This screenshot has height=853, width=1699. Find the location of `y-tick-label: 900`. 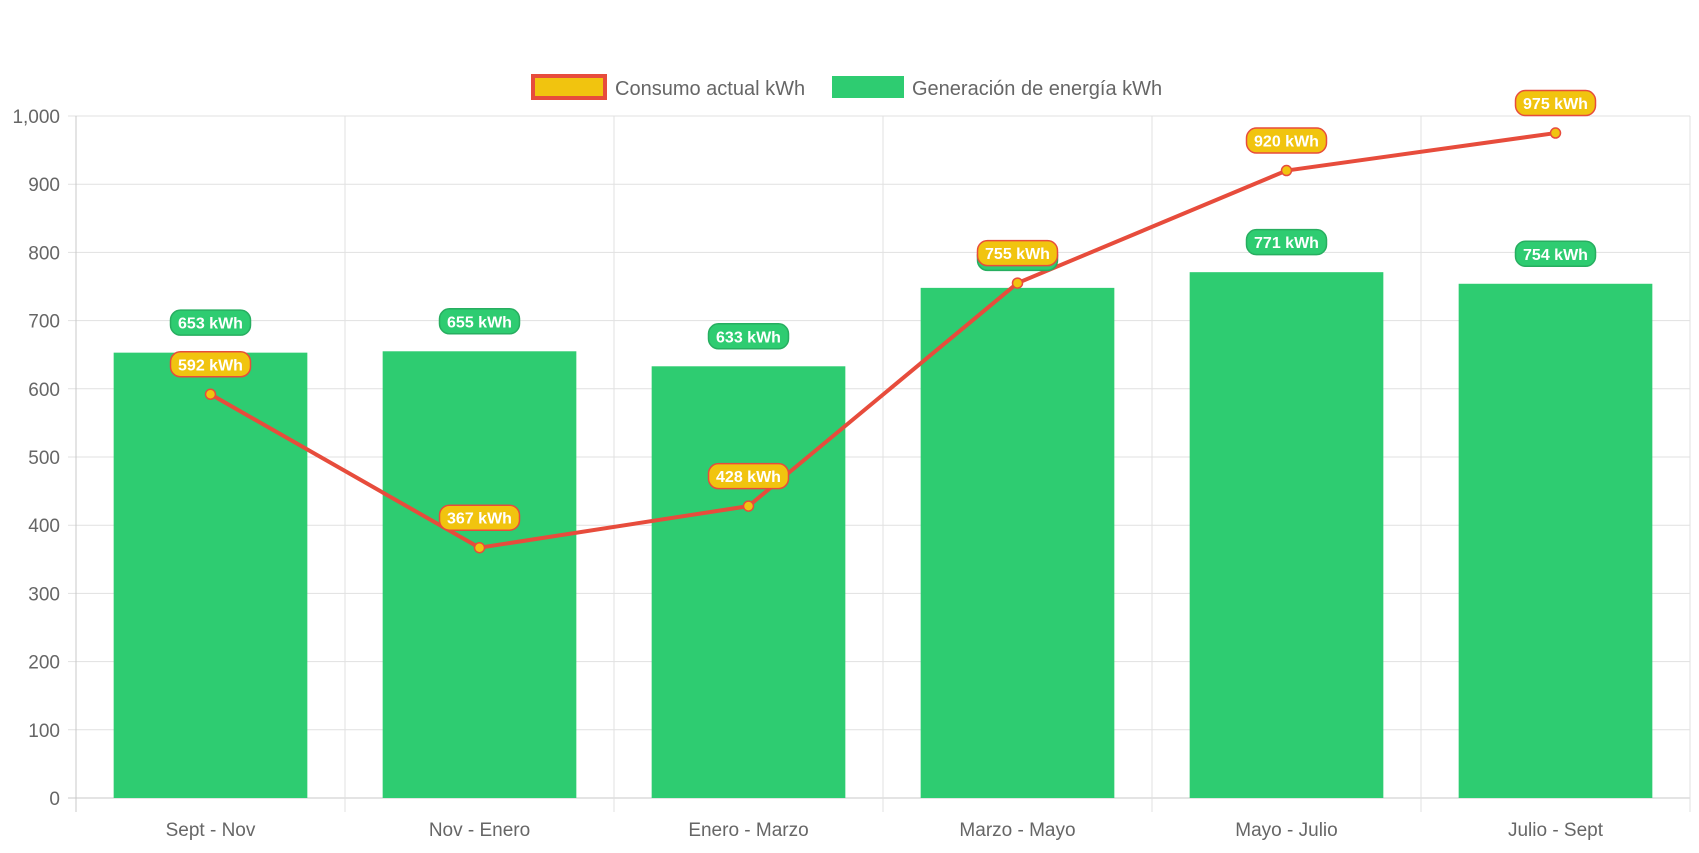

y-tick-label: 900 is located at coordinates (44, 185).